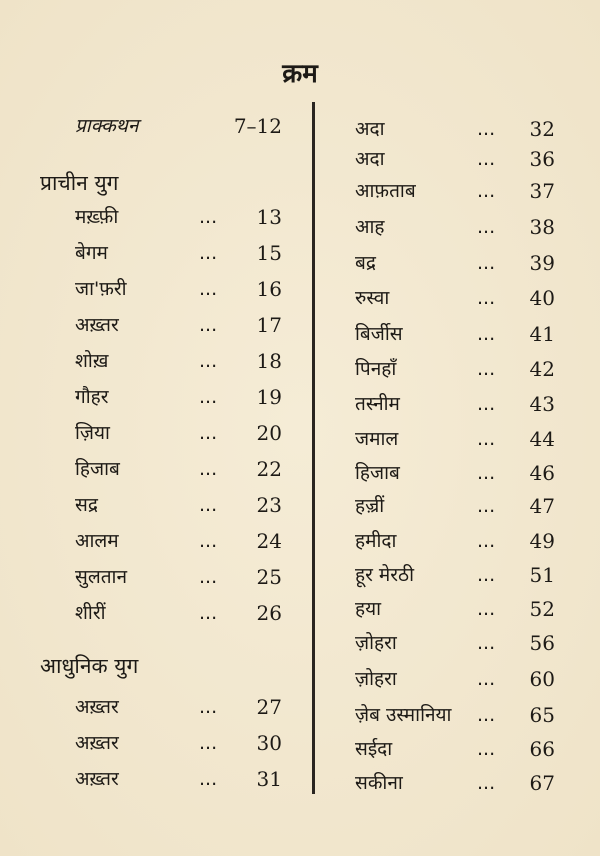 This screenshot has width=600, height=856. Describe the element at coordinates (542, 129) in the screenshot. I see `entry-page: 32` at that location.